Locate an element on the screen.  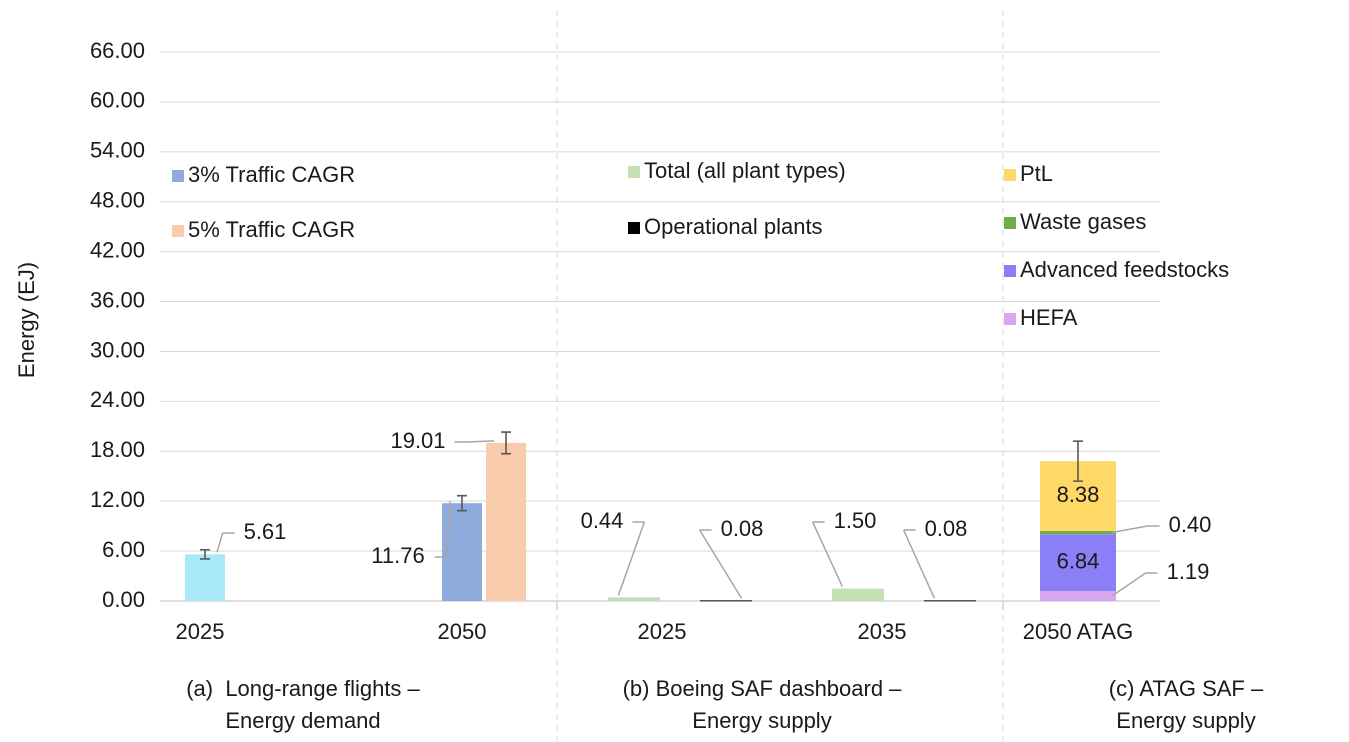
panel-label: (a) Long-range flights – is located at coordinates (303, 688).